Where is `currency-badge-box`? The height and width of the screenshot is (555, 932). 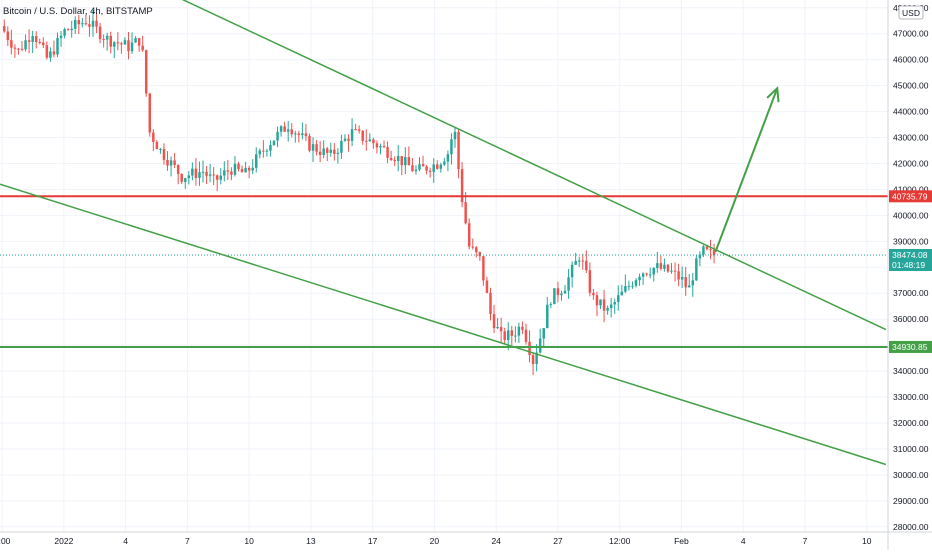
currency-badge-box is located at coordinates (911, 12).